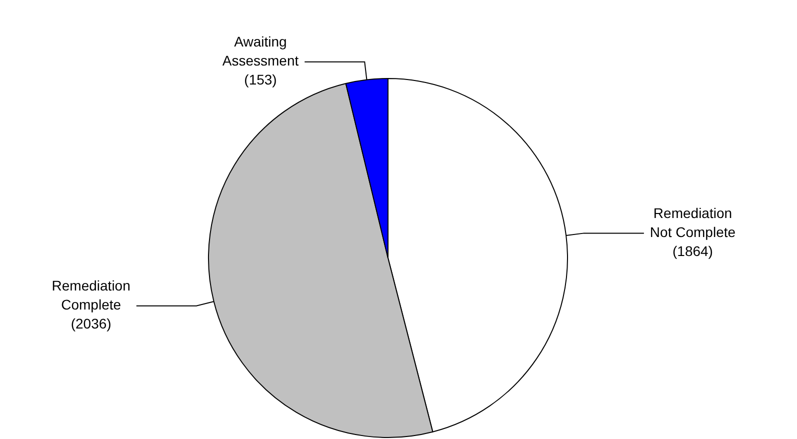 This screenshot has height=439, width=797. I want to click on slice-label: Remediation Not Complete, so click(693, 222).